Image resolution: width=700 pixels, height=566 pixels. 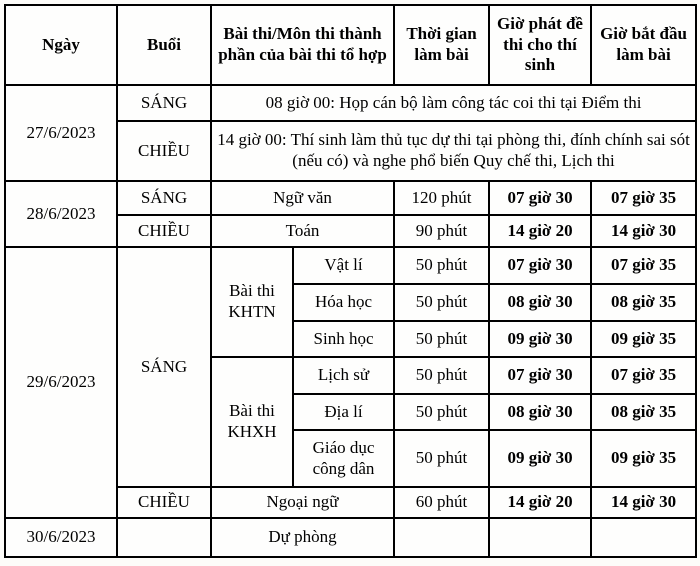 What do you see at coordinates (442, 231) in the screenshot?
I see `duration-cell: 90 phút` at bounding box center [442, 231].